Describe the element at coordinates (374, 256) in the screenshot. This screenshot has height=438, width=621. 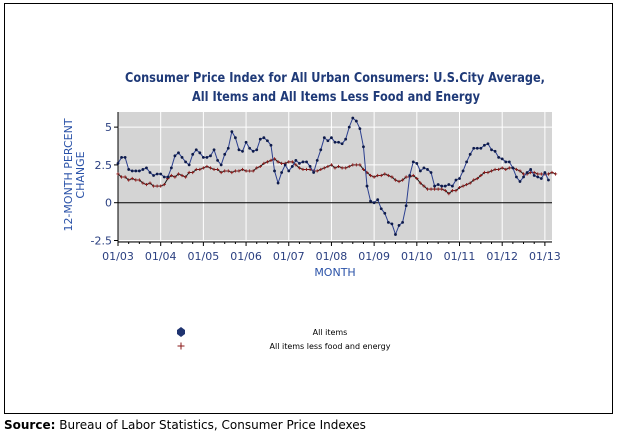
I see `x-tick-label: 01/09` at that location.